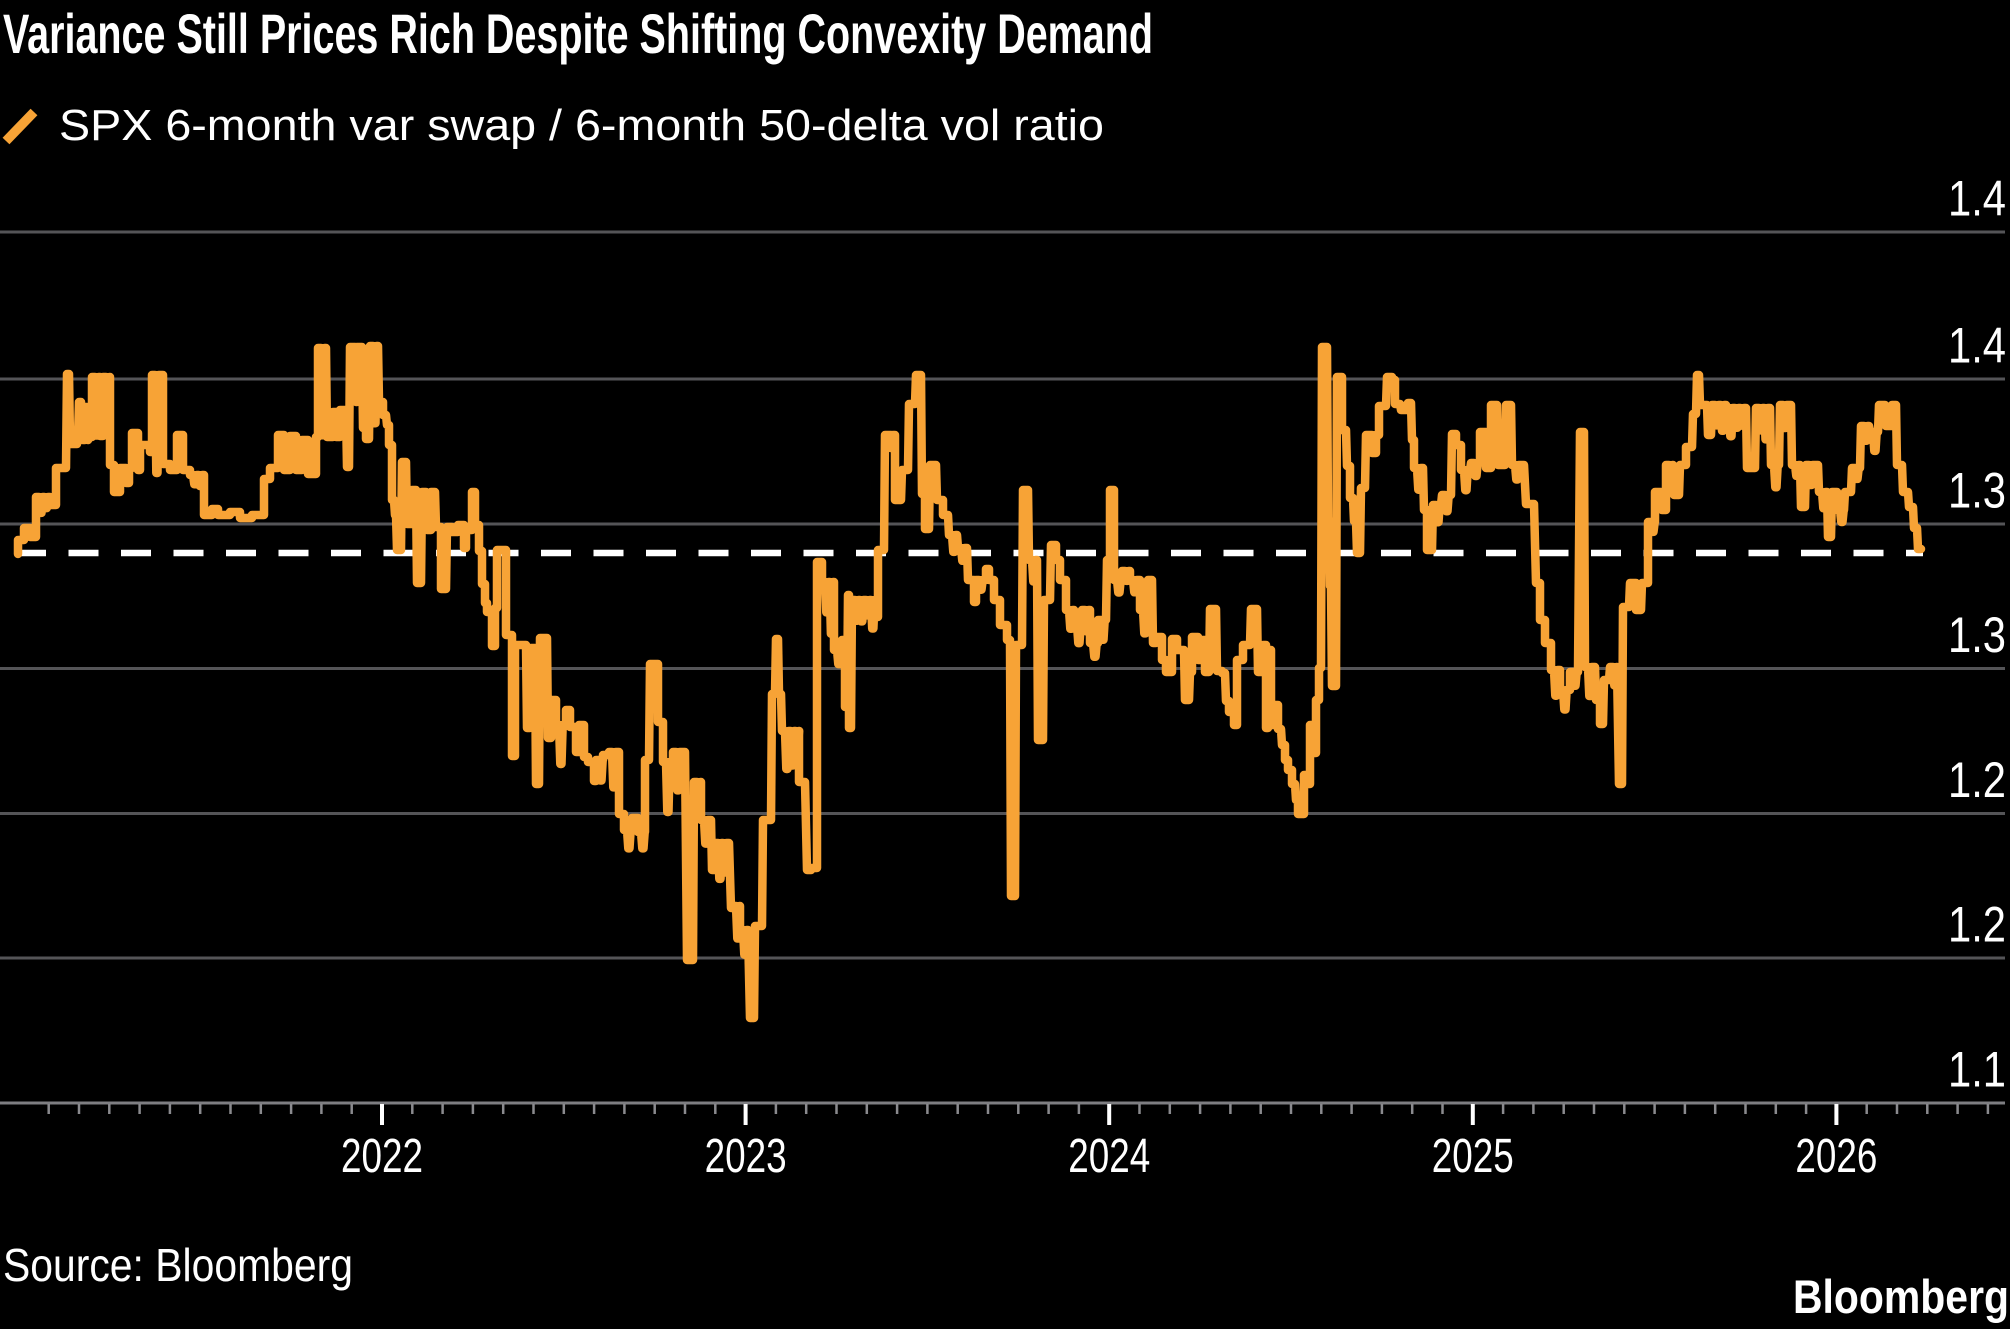 The height and width of the screenshot is (1329, 2010). What do you see at coordinates (1836, 1156) in the screenshot?
I see `svg-text: 2026` at bounding box center [1836, 1156].